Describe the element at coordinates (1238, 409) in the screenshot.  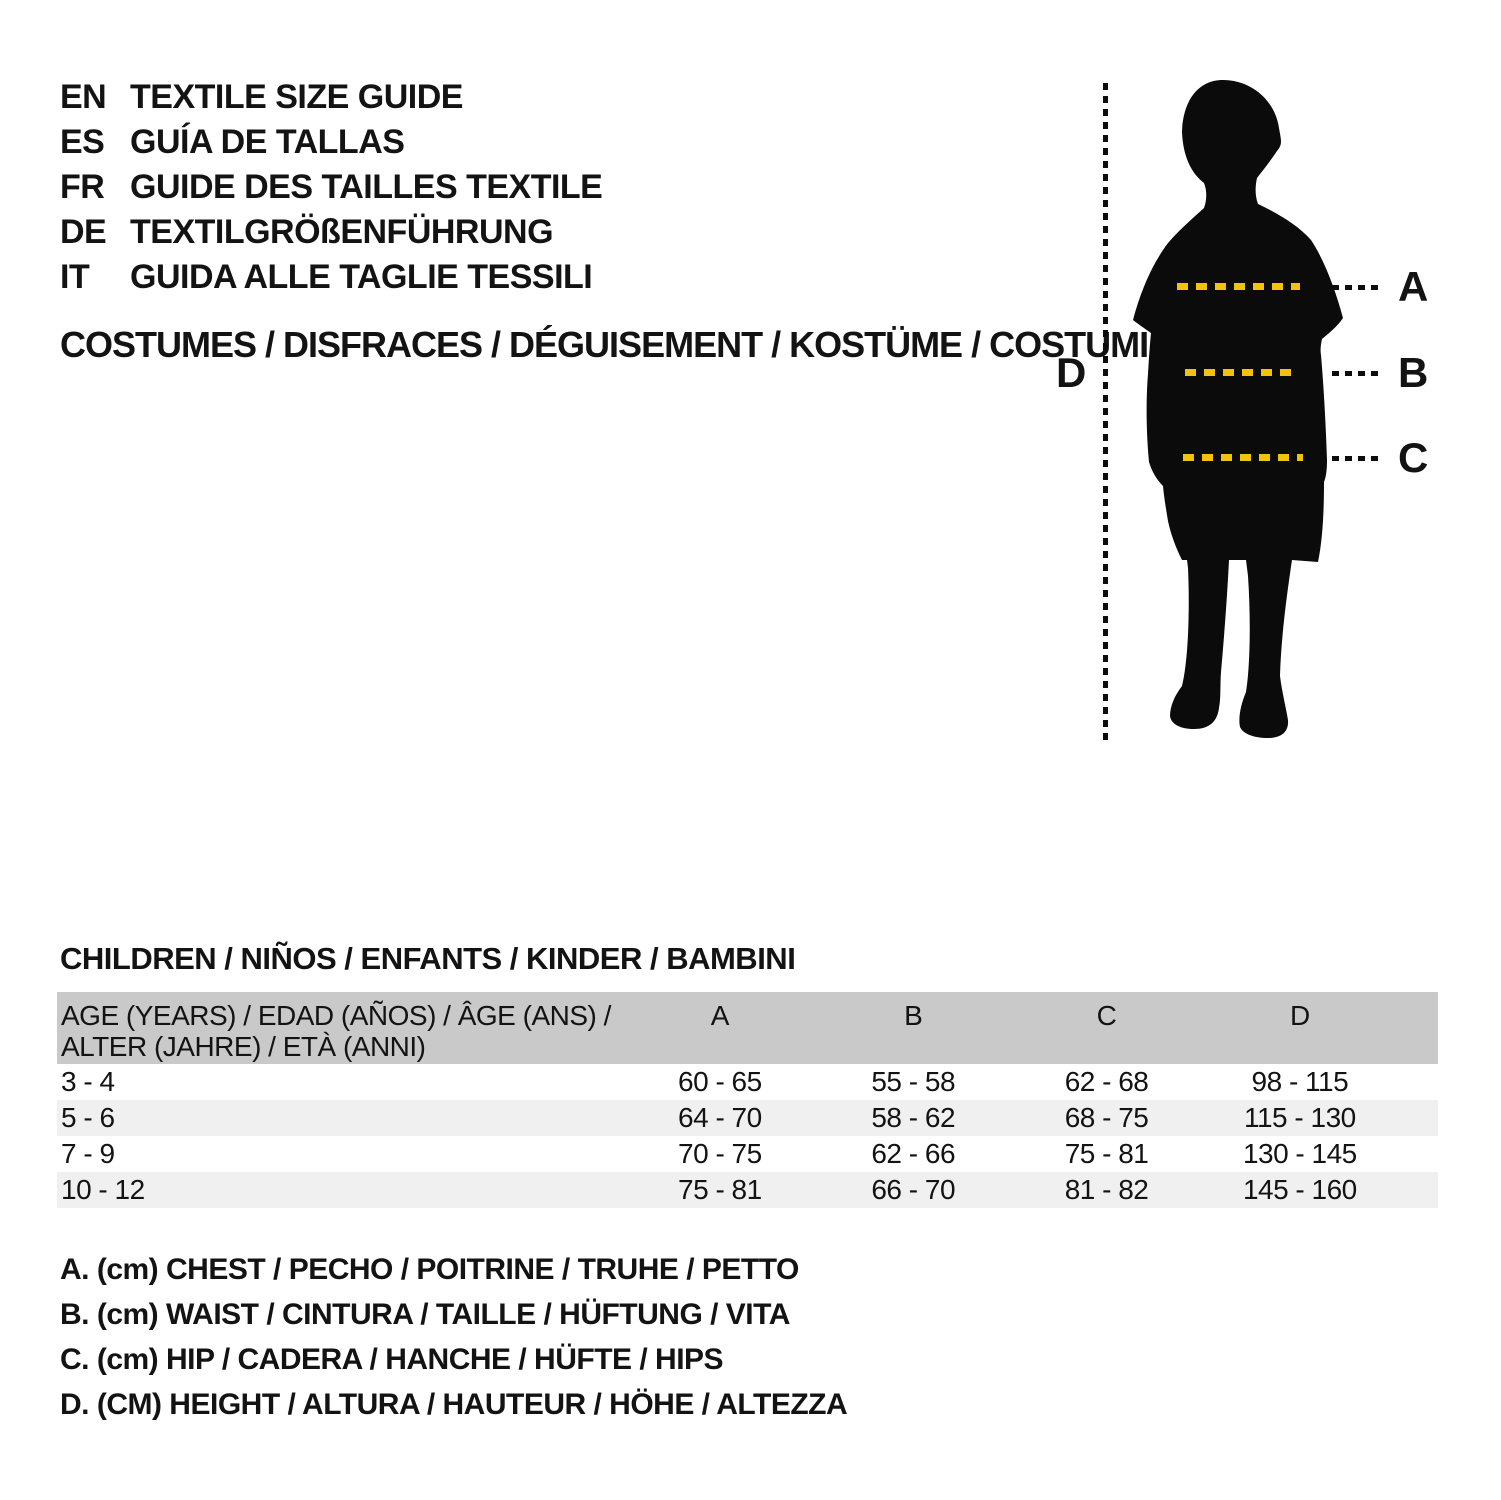
I see `child-silhouette-image` at that location.